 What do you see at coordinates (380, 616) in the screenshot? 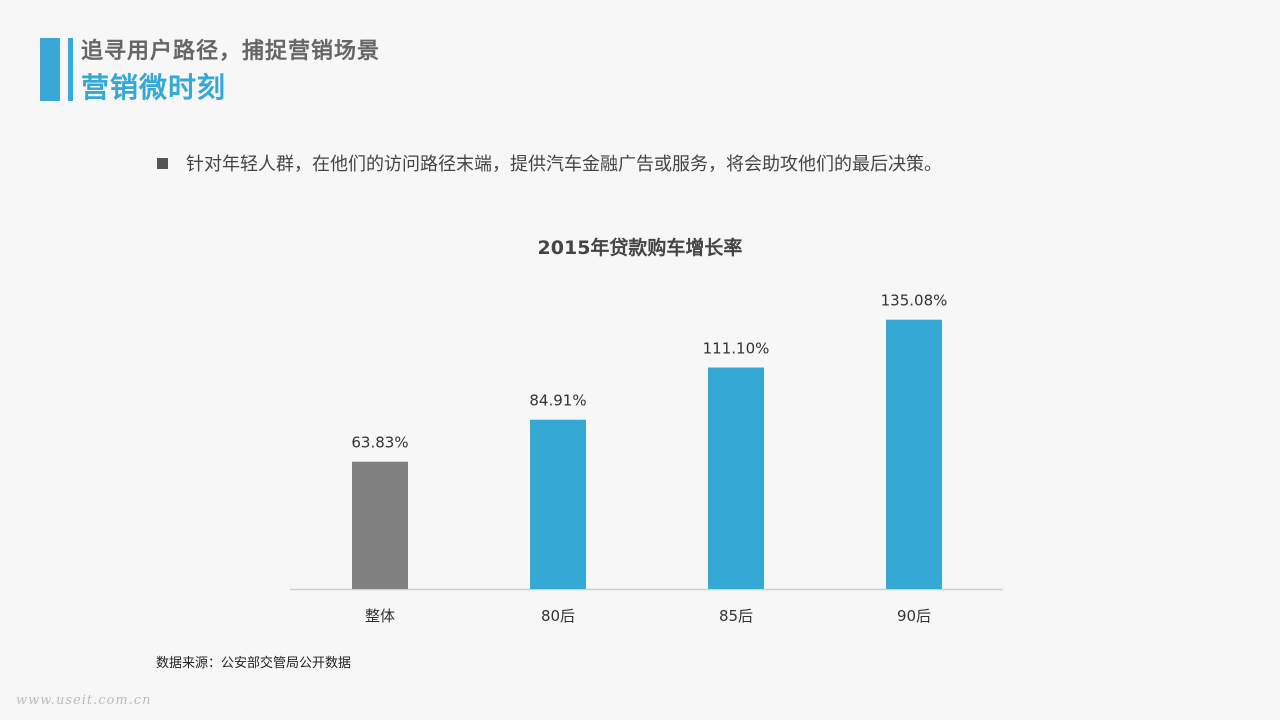
I see `x-tick-label-0: 整体` at bounding box center [380, 616].